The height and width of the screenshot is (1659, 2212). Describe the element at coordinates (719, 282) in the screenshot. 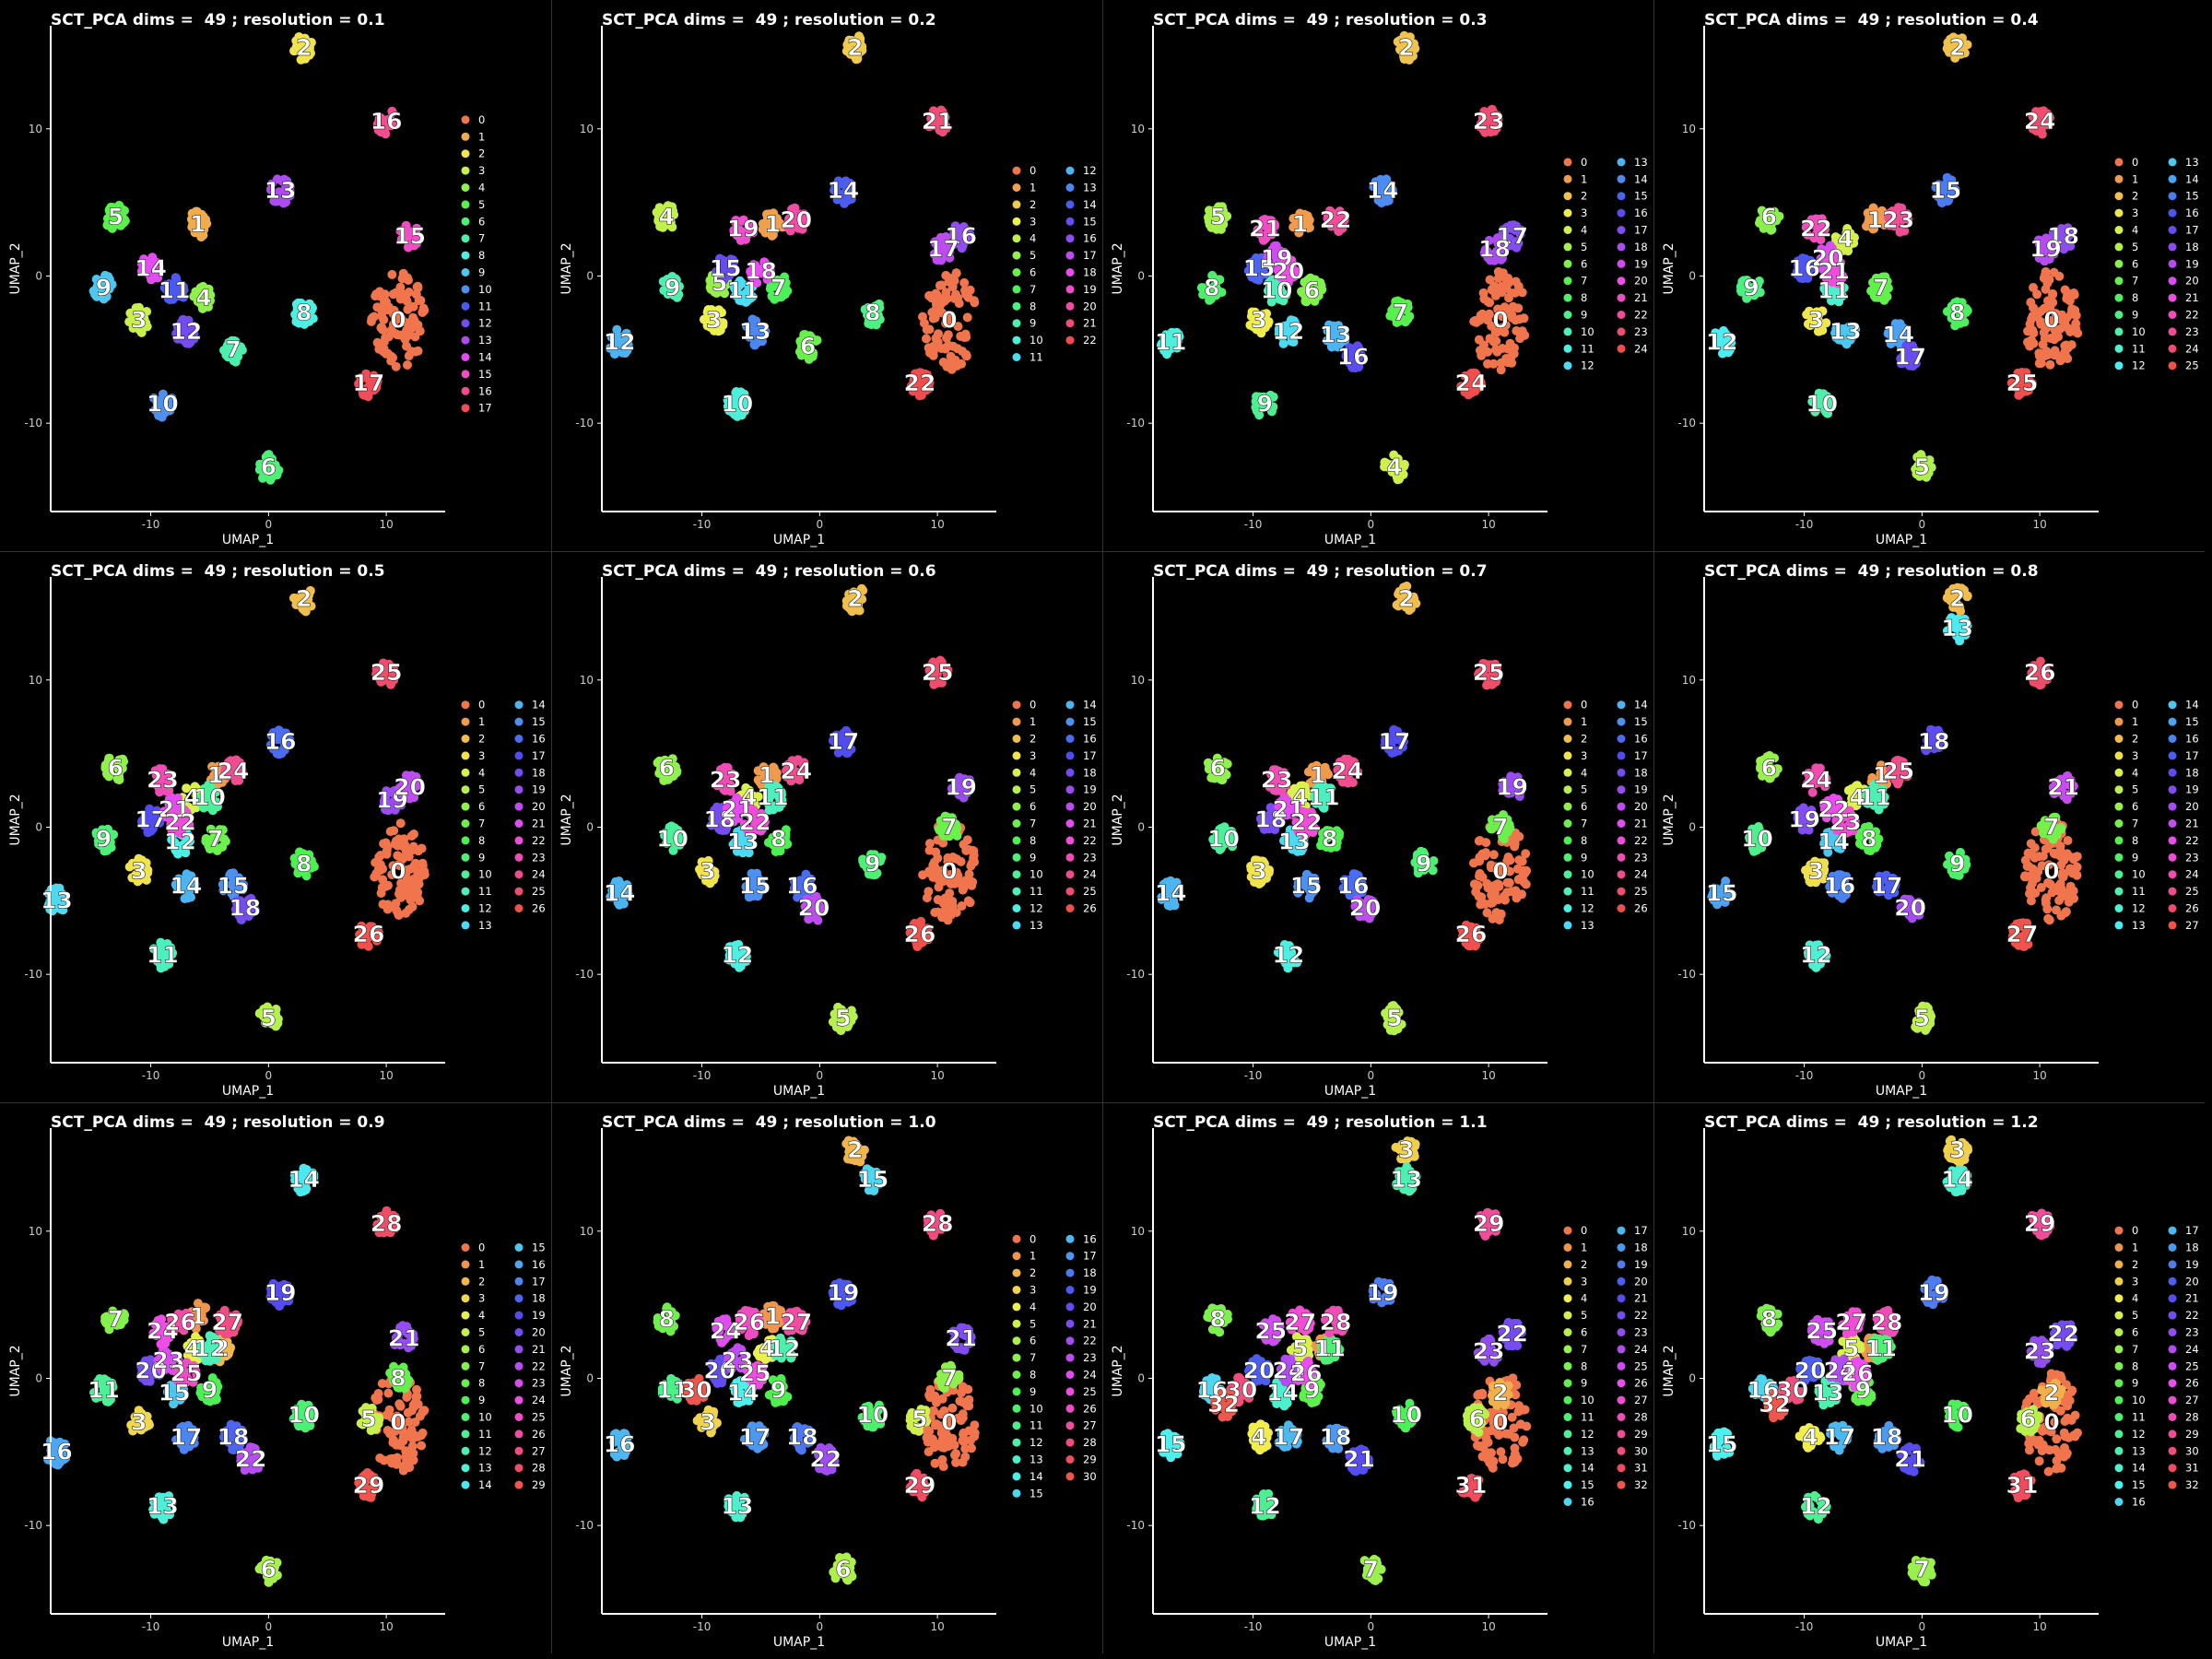

I see `cluster-label: 5` at that location.